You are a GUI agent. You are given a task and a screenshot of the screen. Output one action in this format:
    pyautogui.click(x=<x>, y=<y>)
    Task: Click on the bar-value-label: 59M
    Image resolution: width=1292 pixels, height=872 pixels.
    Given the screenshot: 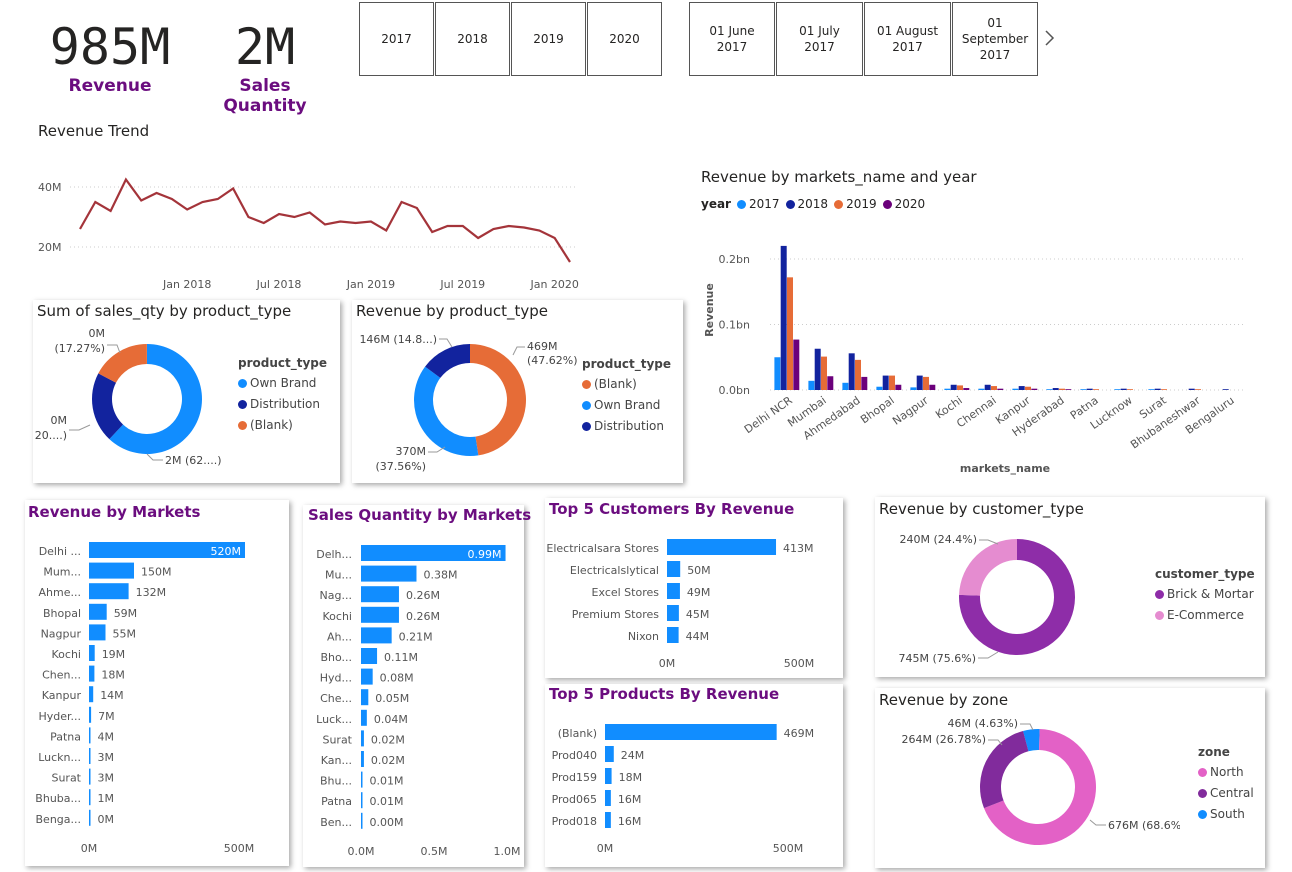 What is the action you would take?
    pyautogui.click(x=126, y=613)
    